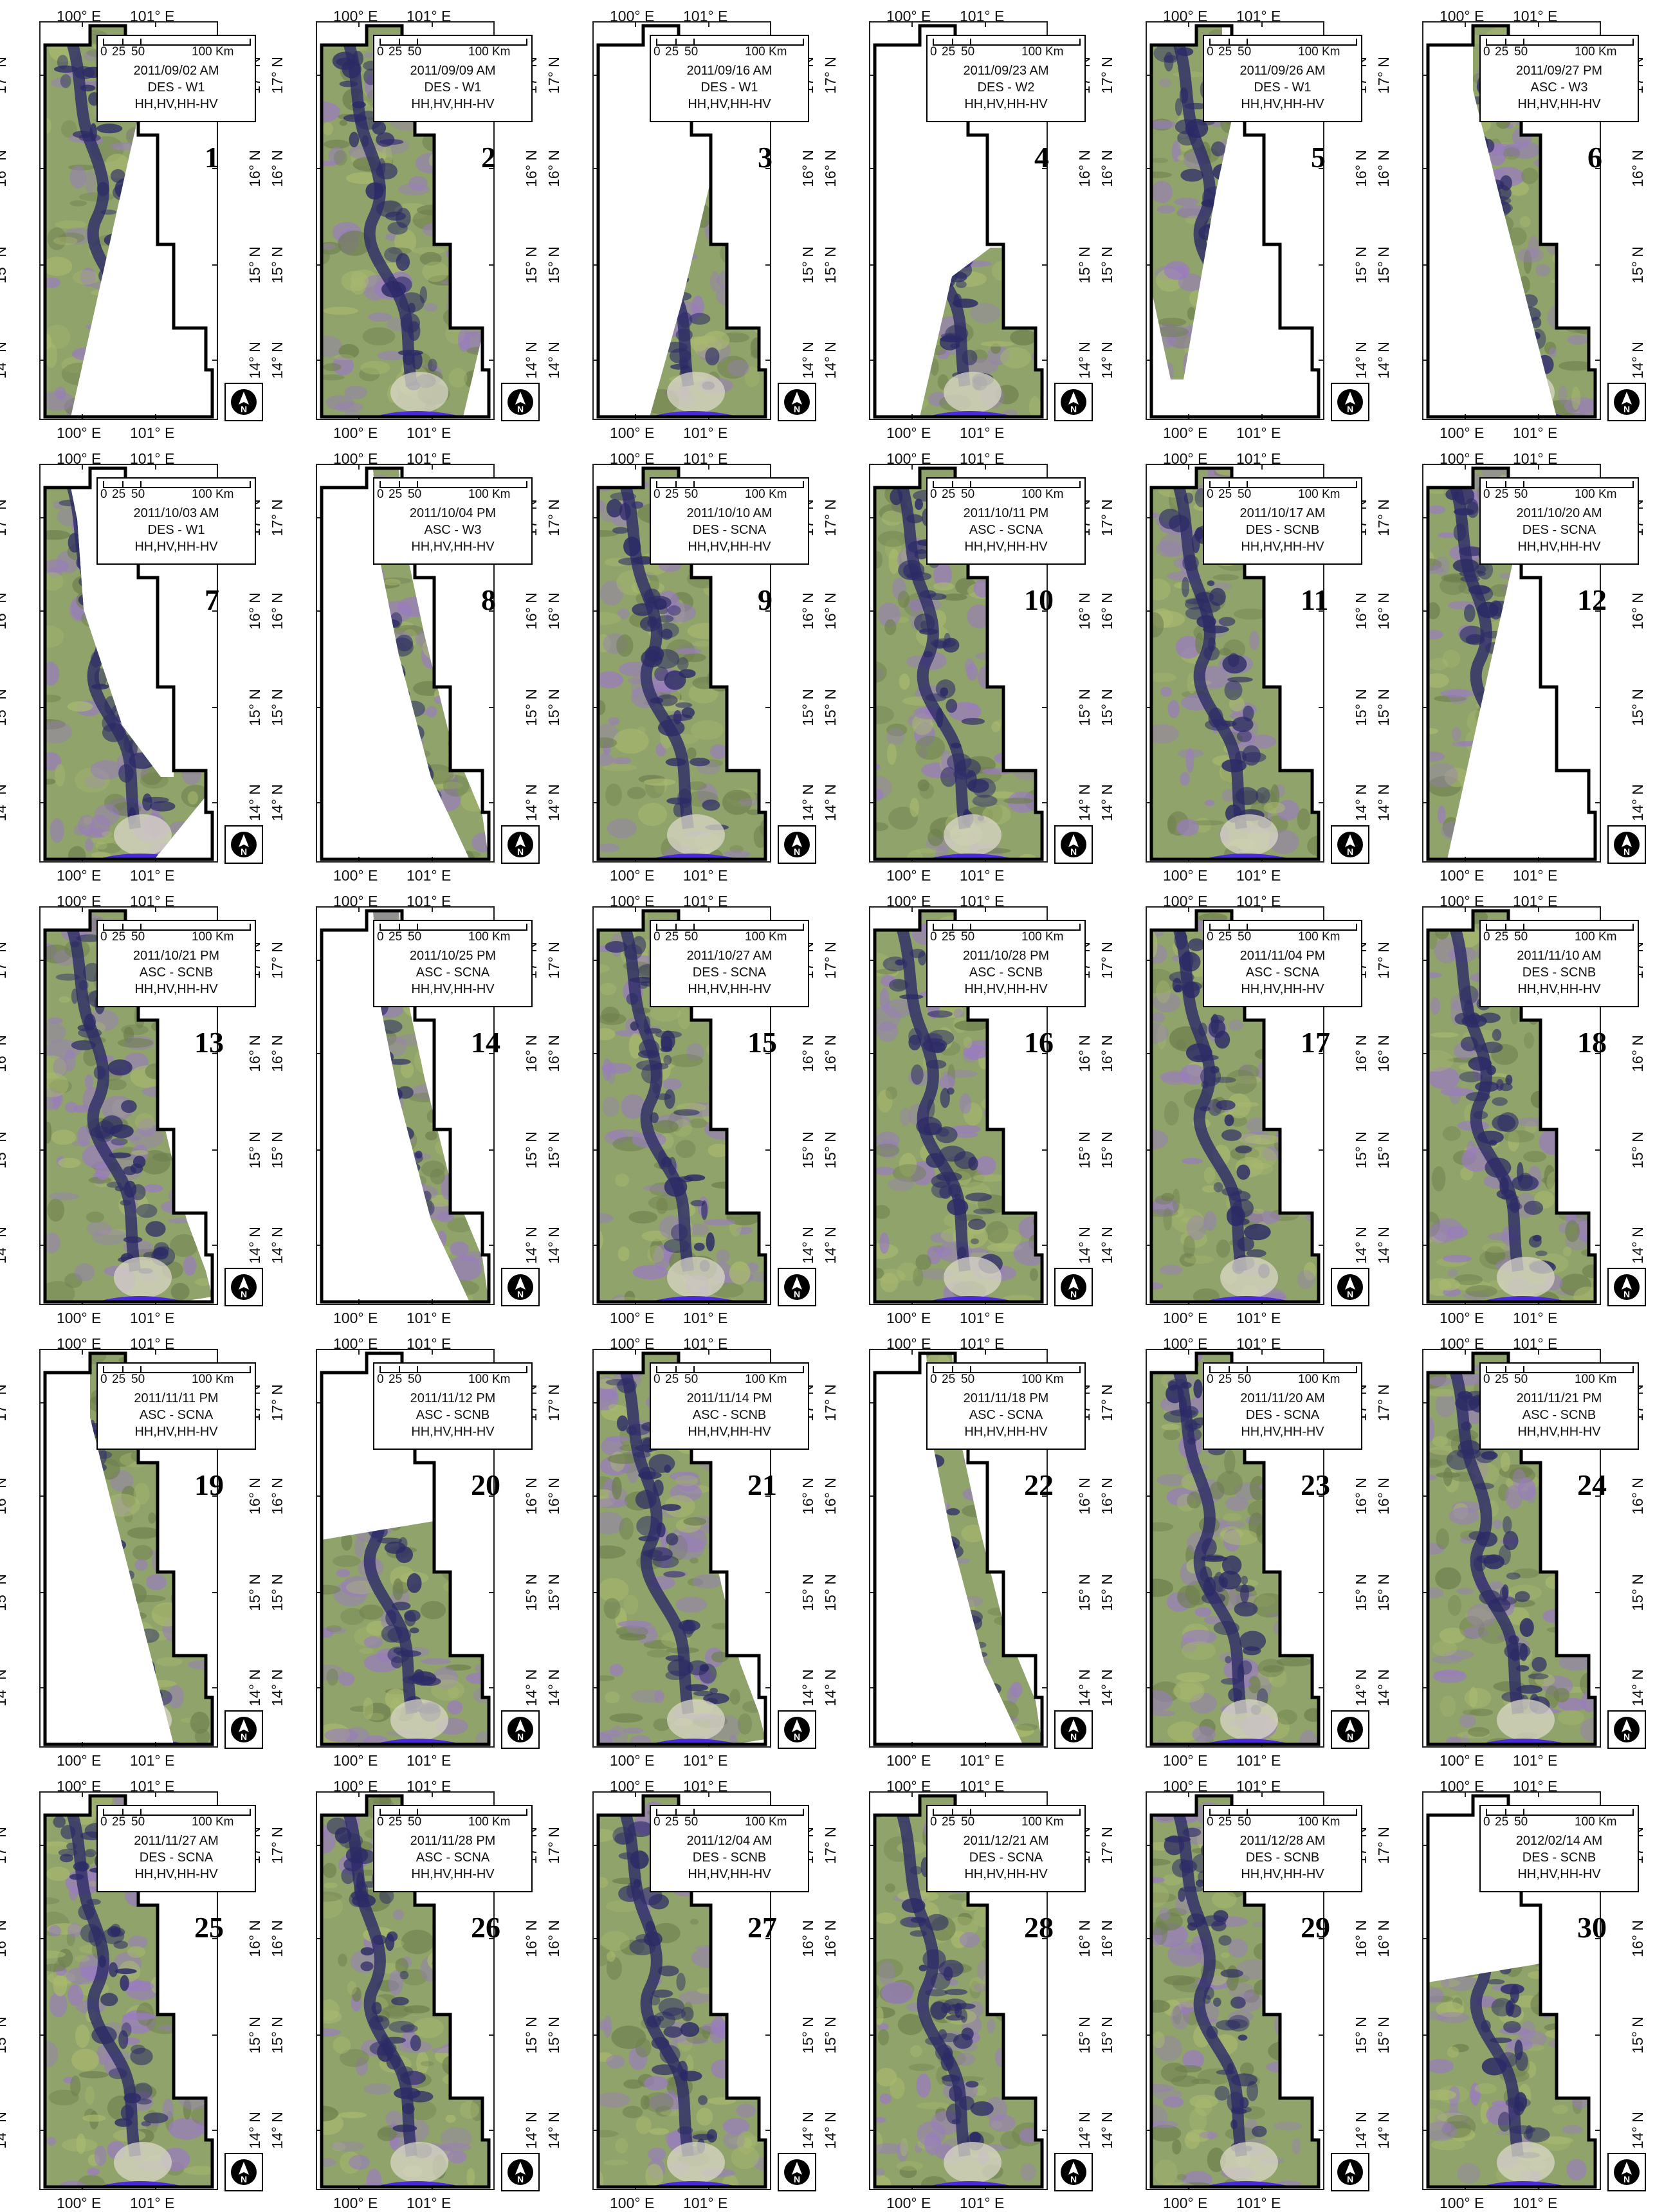  Describe the element at coordinates (729, 955) in the screenshot. I see `acquisition-date: 2011/10/27 AM` at that location.